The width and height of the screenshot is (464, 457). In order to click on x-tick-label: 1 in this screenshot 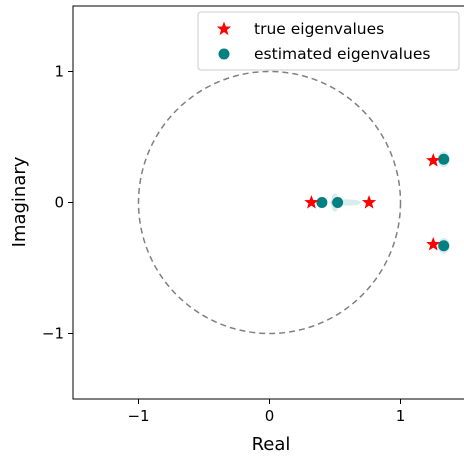, I will do `click(401, 416)`.